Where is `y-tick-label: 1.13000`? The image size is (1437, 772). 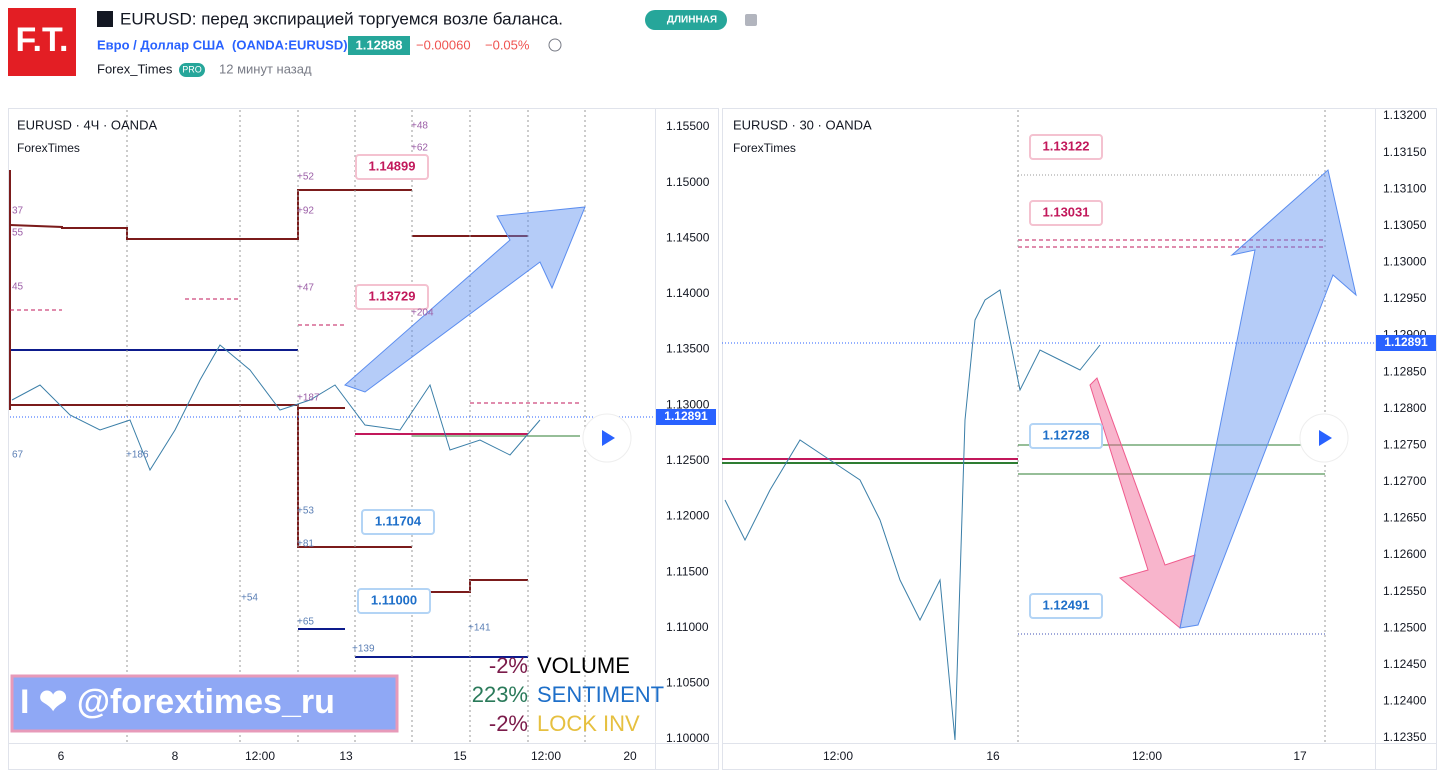 y-tick-label: 1.13000 is located at coordinates (688, 404).